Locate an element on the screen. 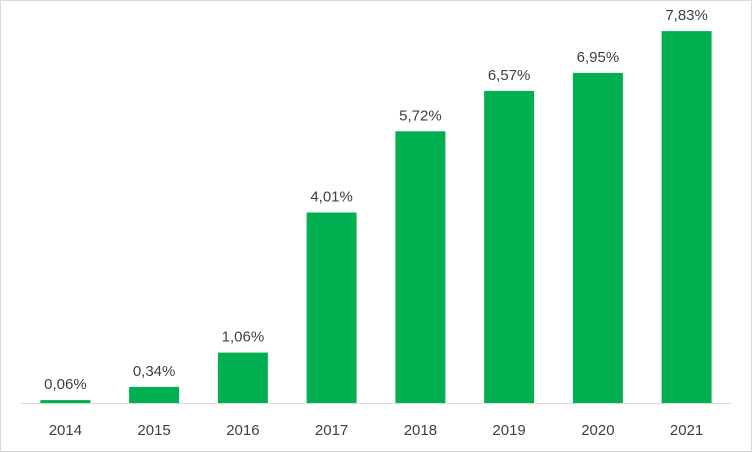  x-tick-label-2018: 2018 is located at coordinates (420, 430).